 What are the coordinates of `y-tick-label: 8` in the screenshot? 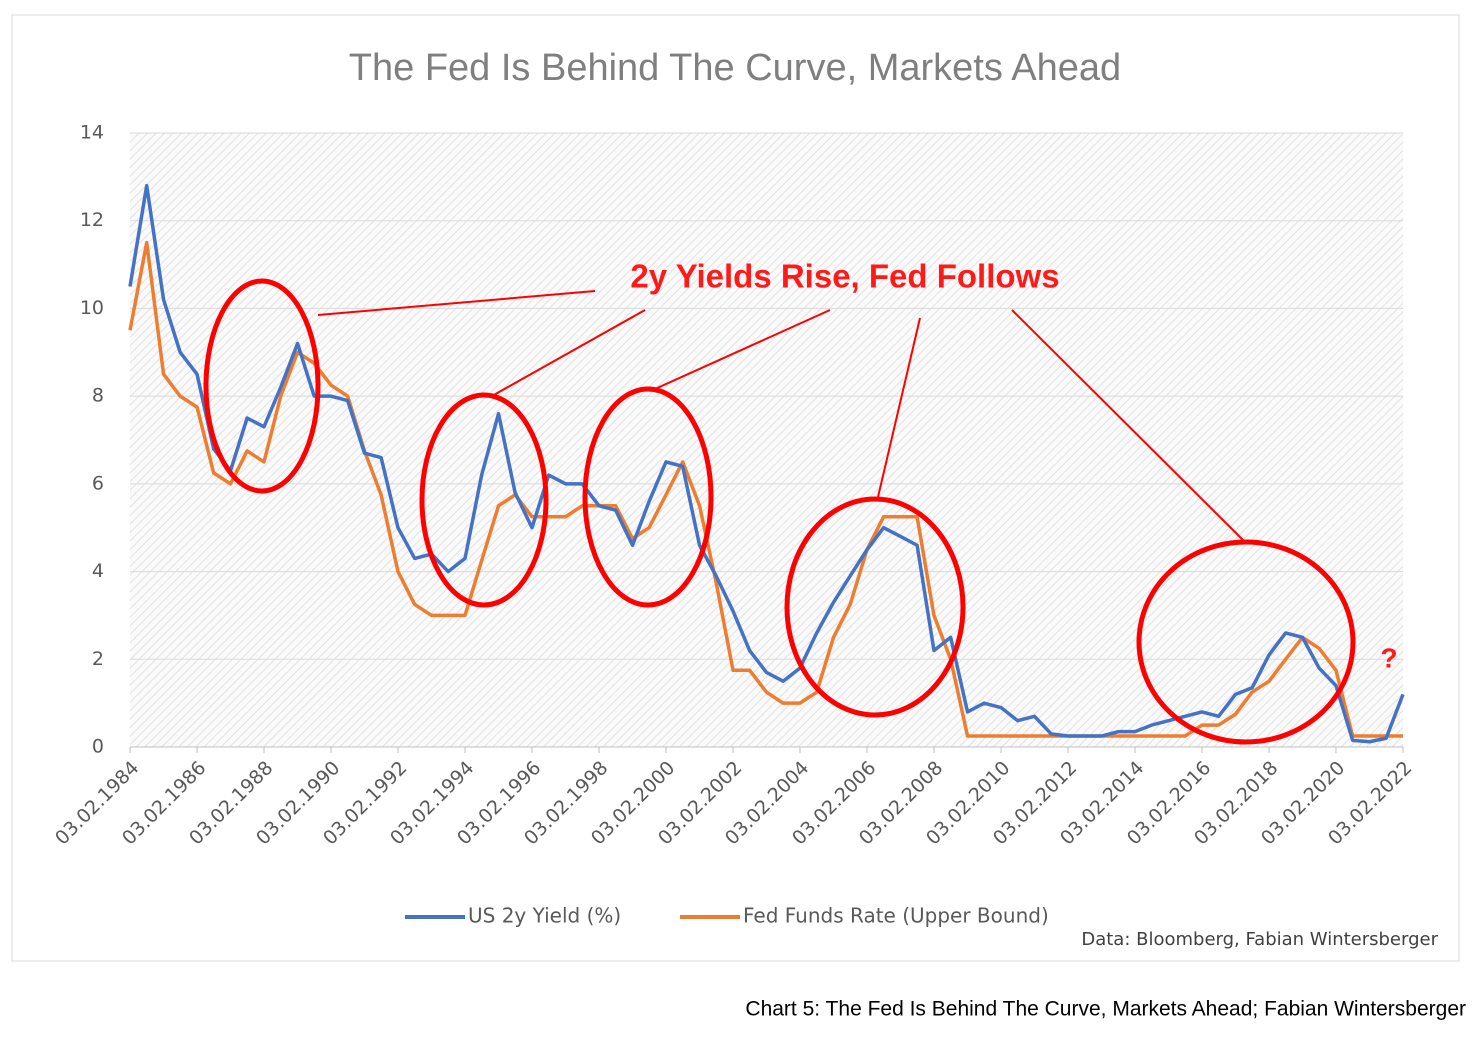 It's located at (98, 396).